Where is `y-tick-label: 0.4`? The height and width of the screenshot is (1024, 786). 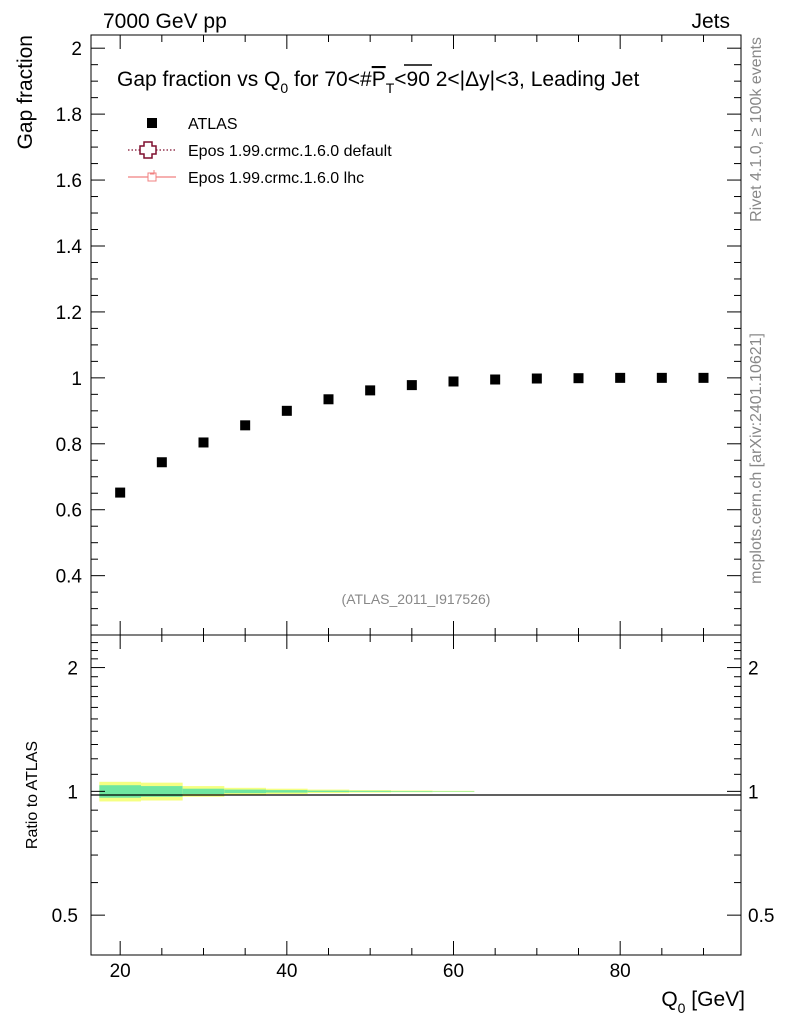
y-tick-label: 0.4 is located at coordinates (69, 577).